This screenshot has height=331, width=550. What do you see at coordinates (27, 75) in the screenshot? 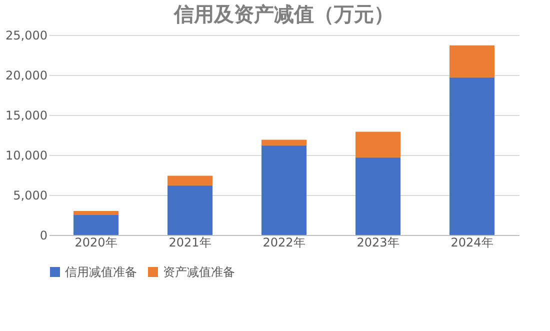
I see `y-tick-label: 20,000` at bounding box center [27, 75].